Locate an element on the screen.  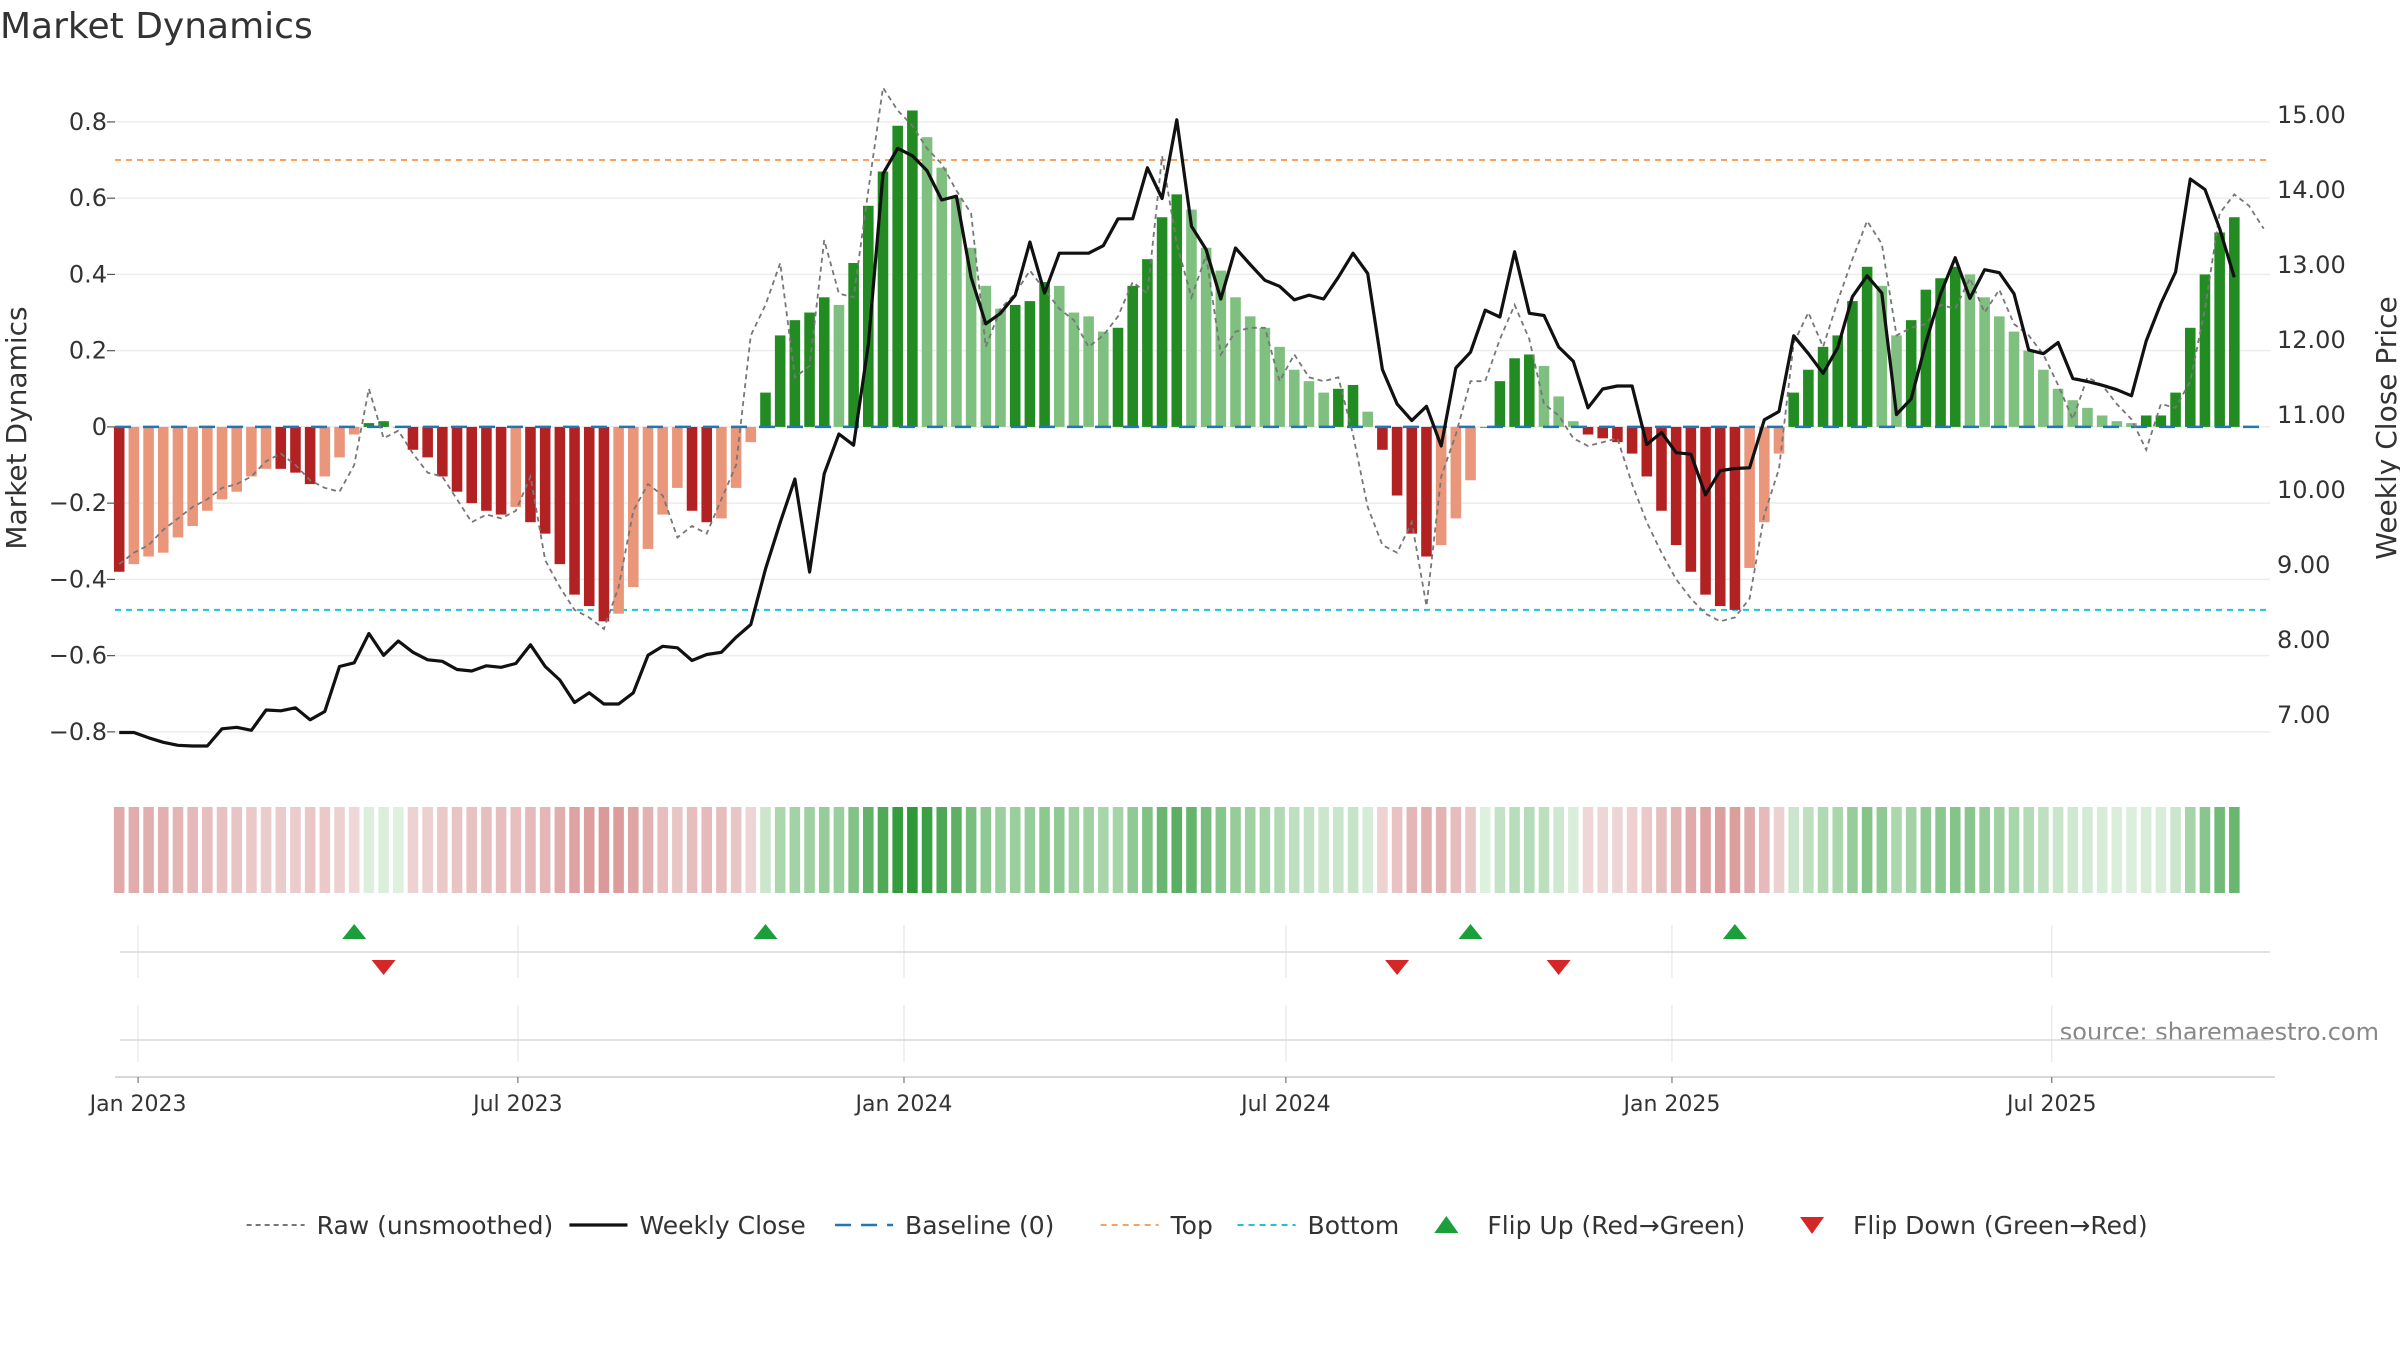
y-tick-label: 0 is located at coordinates (99, 427).